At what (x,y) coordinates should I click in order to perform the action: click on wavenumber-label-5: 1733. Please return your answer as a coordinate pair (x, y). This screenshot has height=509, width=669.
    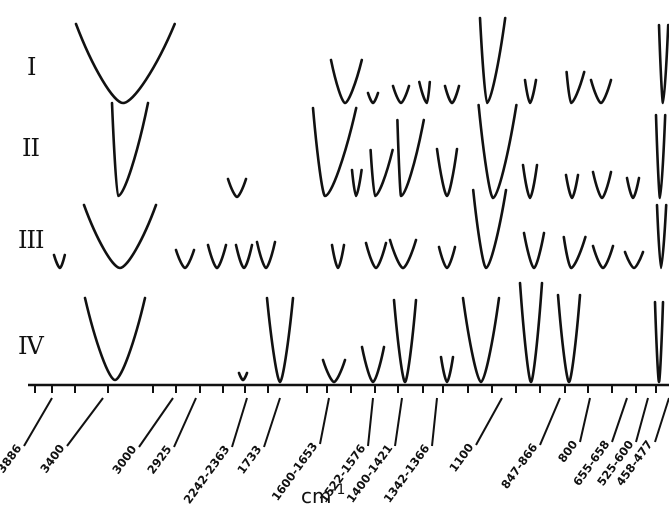
    Looking at the image, I should click on (249, 460).